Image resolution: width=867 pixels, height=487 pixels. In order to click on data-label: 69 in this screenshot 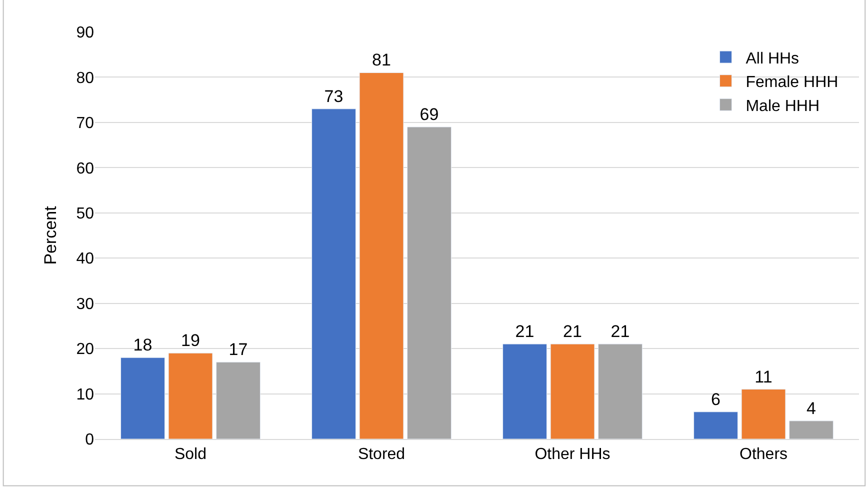, I will do `click(429, 114)`.